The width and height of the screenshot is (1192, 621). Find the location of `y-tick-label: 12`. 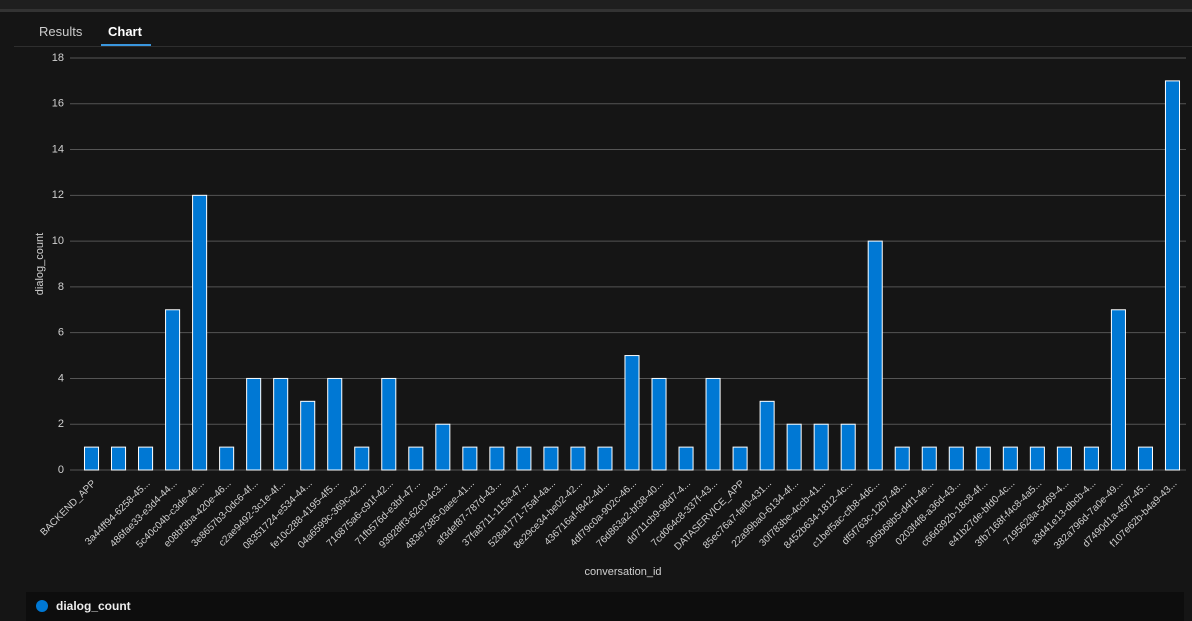

y-tick-label: 12 is located at coordinates (58, 195).